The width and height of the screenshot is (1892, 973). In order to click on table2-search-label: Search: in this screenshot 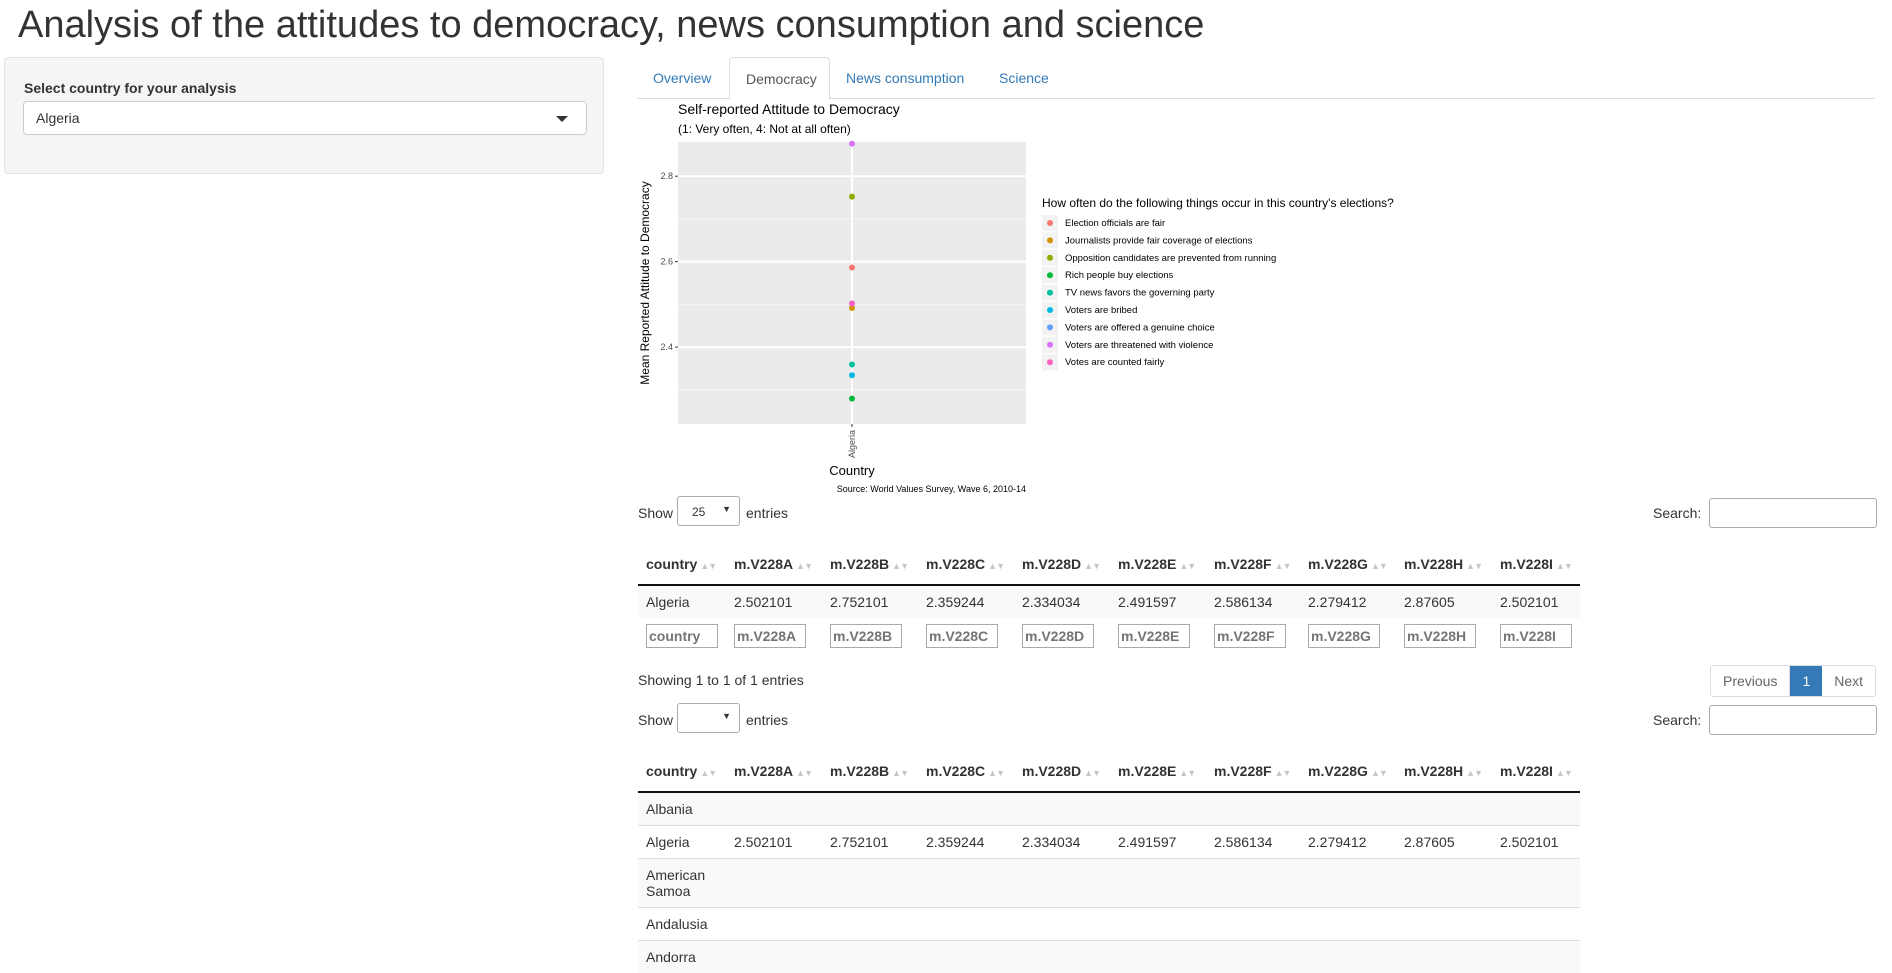, I will do `click(1677, 720)`.